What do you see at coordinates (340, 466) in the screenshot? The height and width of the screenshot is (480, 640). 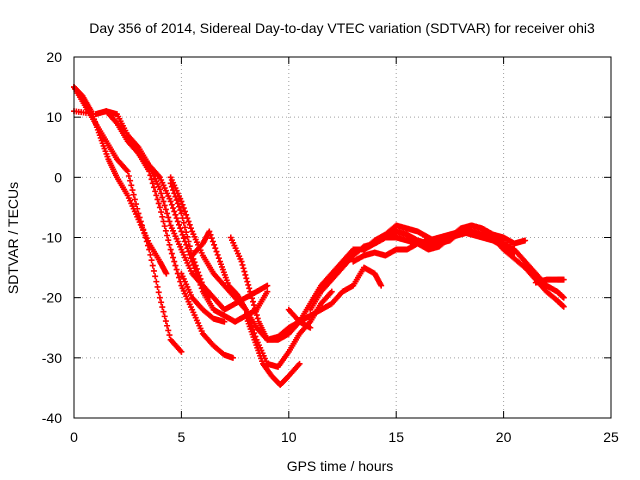 I see `x-axis-label: GPS time / hours` at bounding box center [340, 466].